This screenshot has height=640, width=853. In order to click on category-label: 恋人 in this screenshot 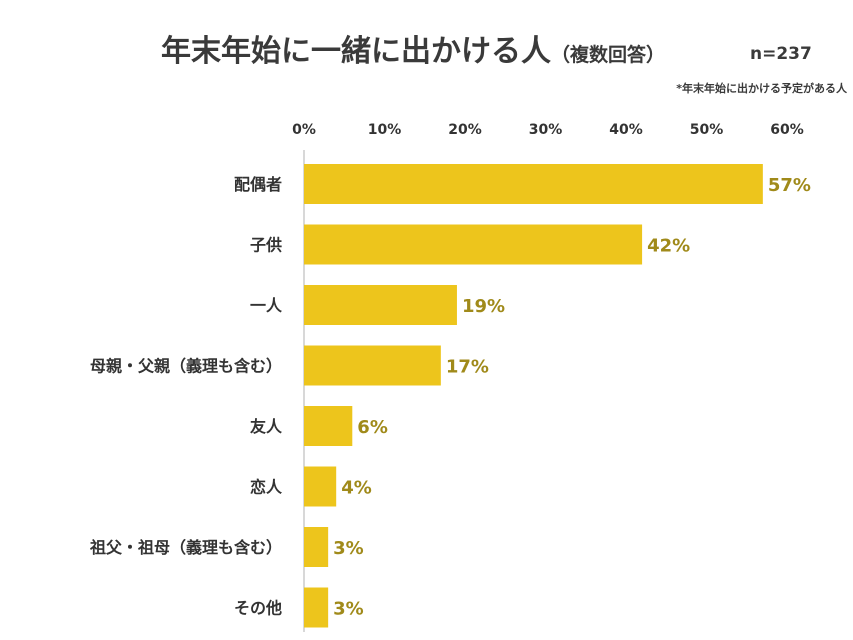, I will do `click(266, 487)`.